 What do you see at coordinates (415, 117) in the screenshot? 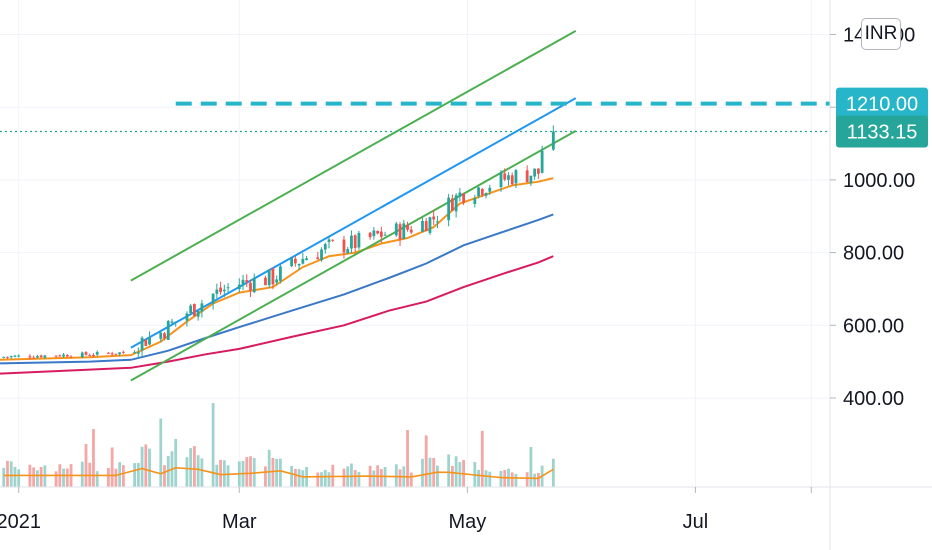
I see `price-levels` at bounding box center [415, 117].